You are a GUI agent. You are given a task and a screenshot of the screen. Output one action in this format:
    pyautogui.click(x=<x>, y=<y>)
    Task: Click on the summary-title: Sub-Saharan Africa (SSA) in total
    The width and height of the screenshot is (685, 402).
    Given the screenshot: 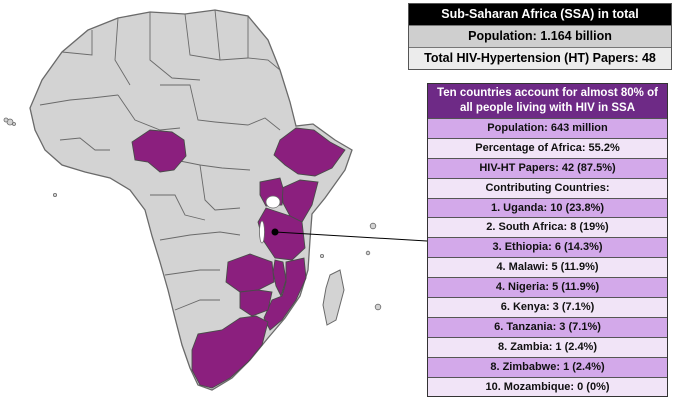 What is the action you would take?
    pyautogui.click(x=540, y=15)
    